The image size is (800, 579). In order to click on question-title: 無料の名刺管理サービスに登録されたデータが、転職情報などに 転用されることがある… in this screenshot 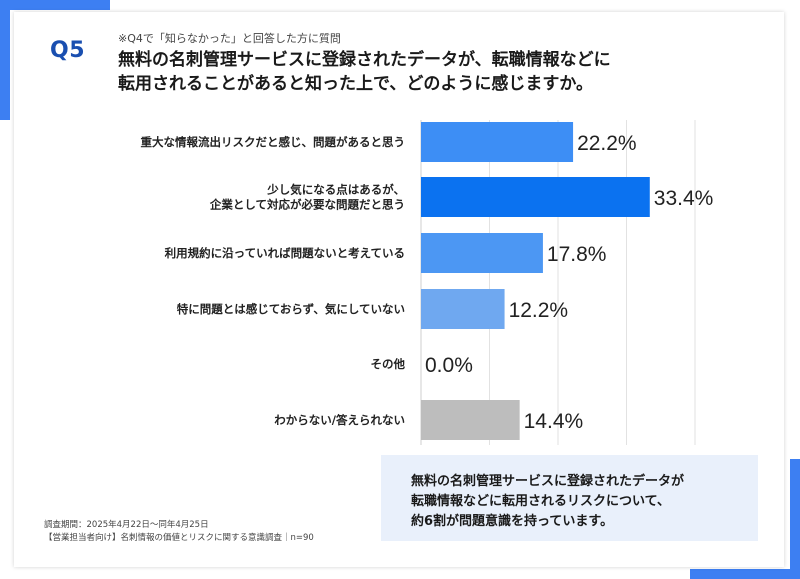, I will do `click(438, 72)`.